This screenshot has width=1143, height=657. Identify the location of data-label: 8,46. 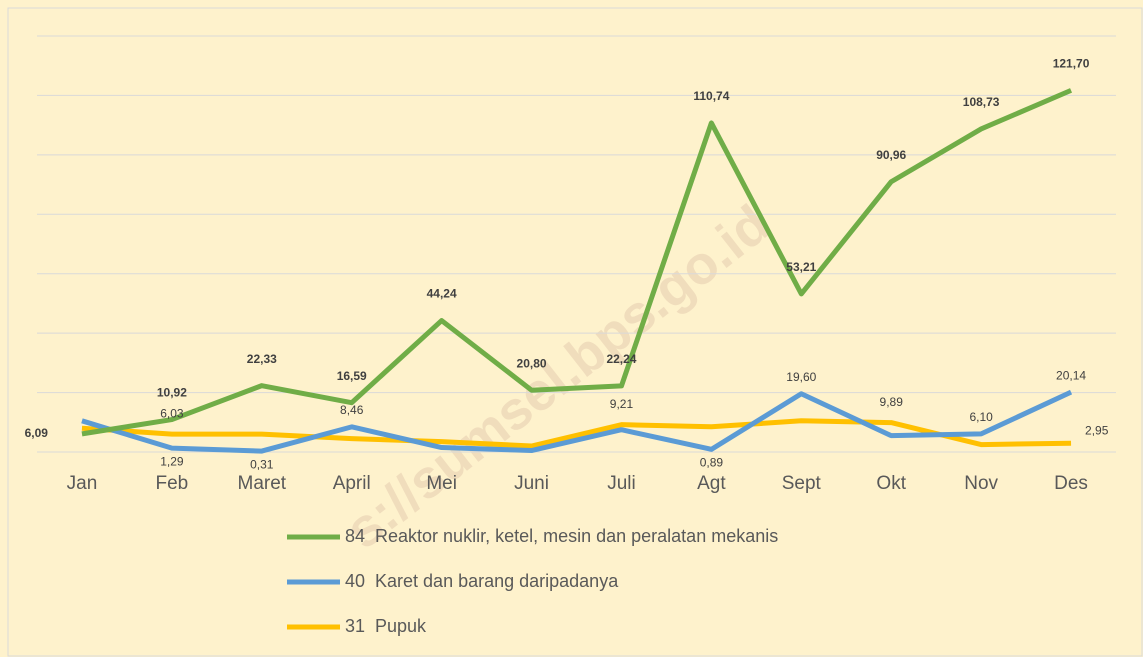
(352, 410).